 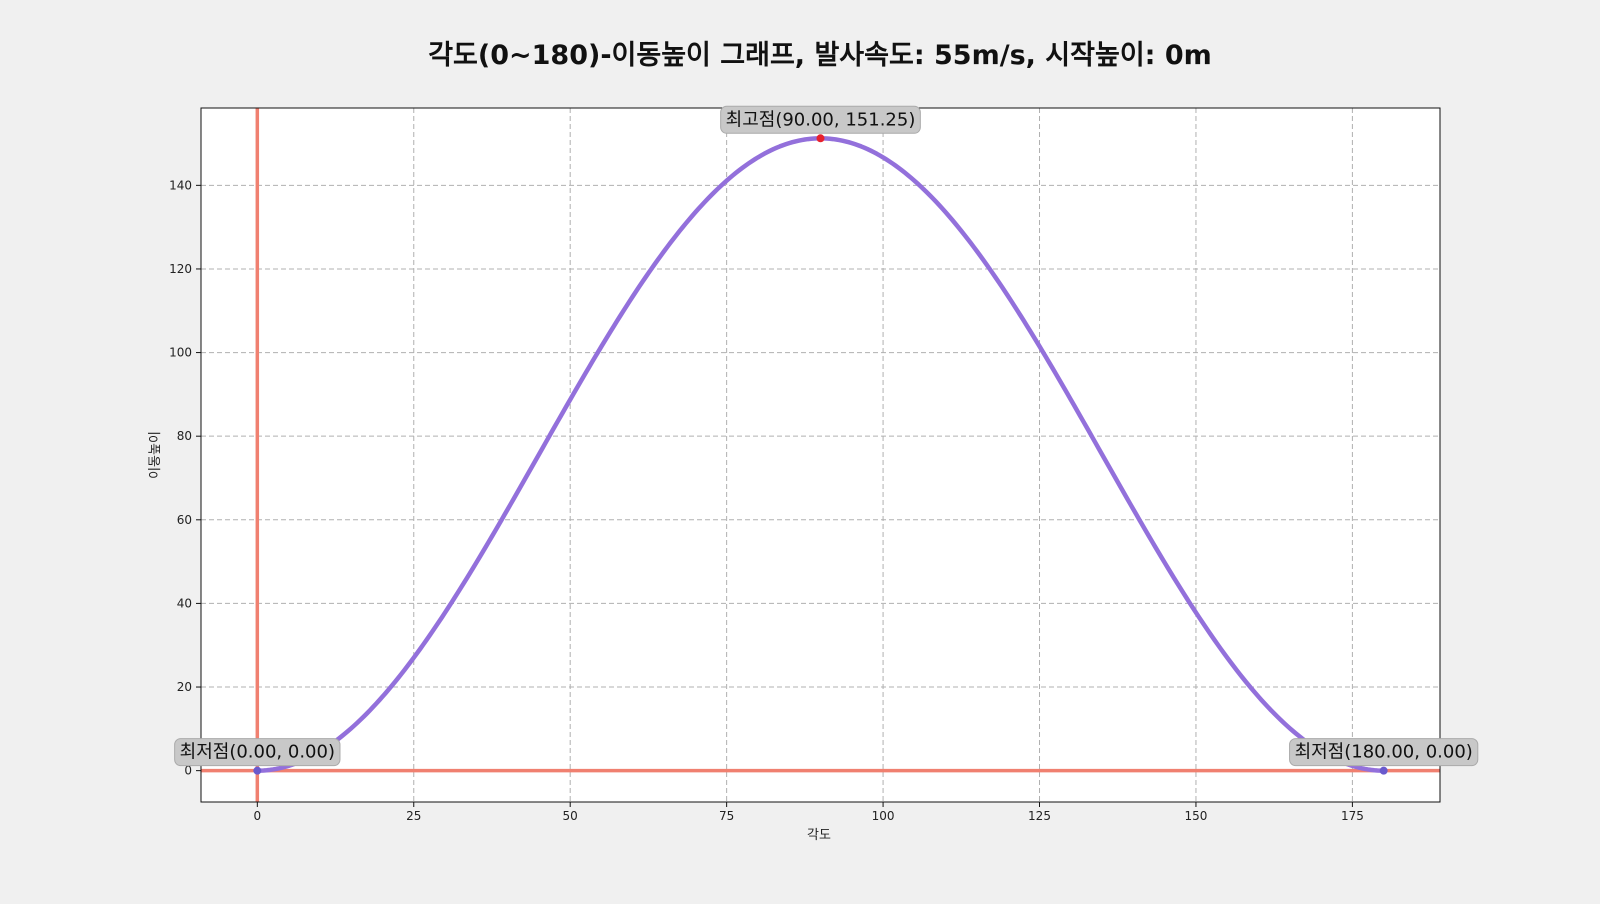 What do you see at coordinates (883, 816) in the screenshot?
I see `x-tick-label: 100` at bounding box center [883, 816].